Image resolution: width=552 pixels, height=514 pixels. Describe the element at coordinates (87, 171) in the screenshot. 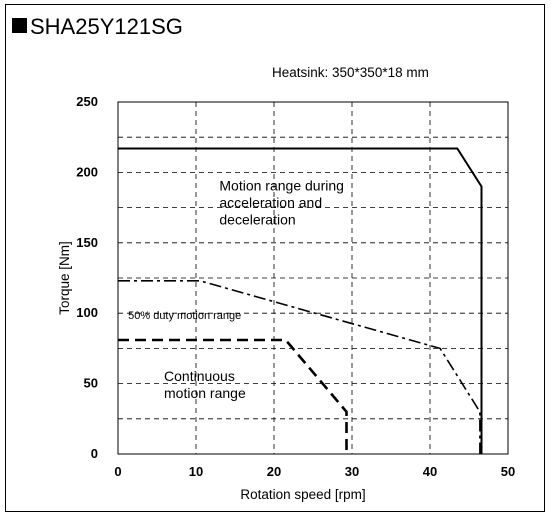

I see `y-tick-label: 200` at that location.